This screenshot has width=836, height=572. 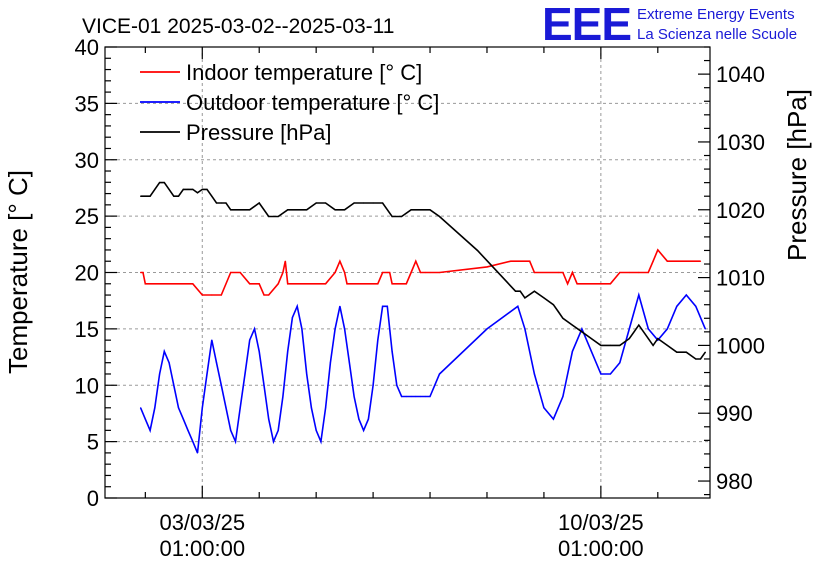 I want to click on logo-line-2: La Scienza nelle Scuole, so click(x=717, y=34).